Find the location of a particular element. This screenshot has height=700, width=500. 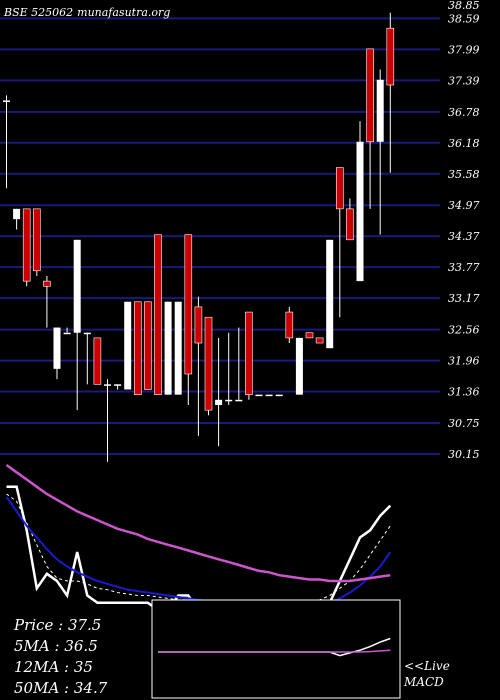

summary-5ma: 5MA : 36.5 is located at coordinates (56, 646).